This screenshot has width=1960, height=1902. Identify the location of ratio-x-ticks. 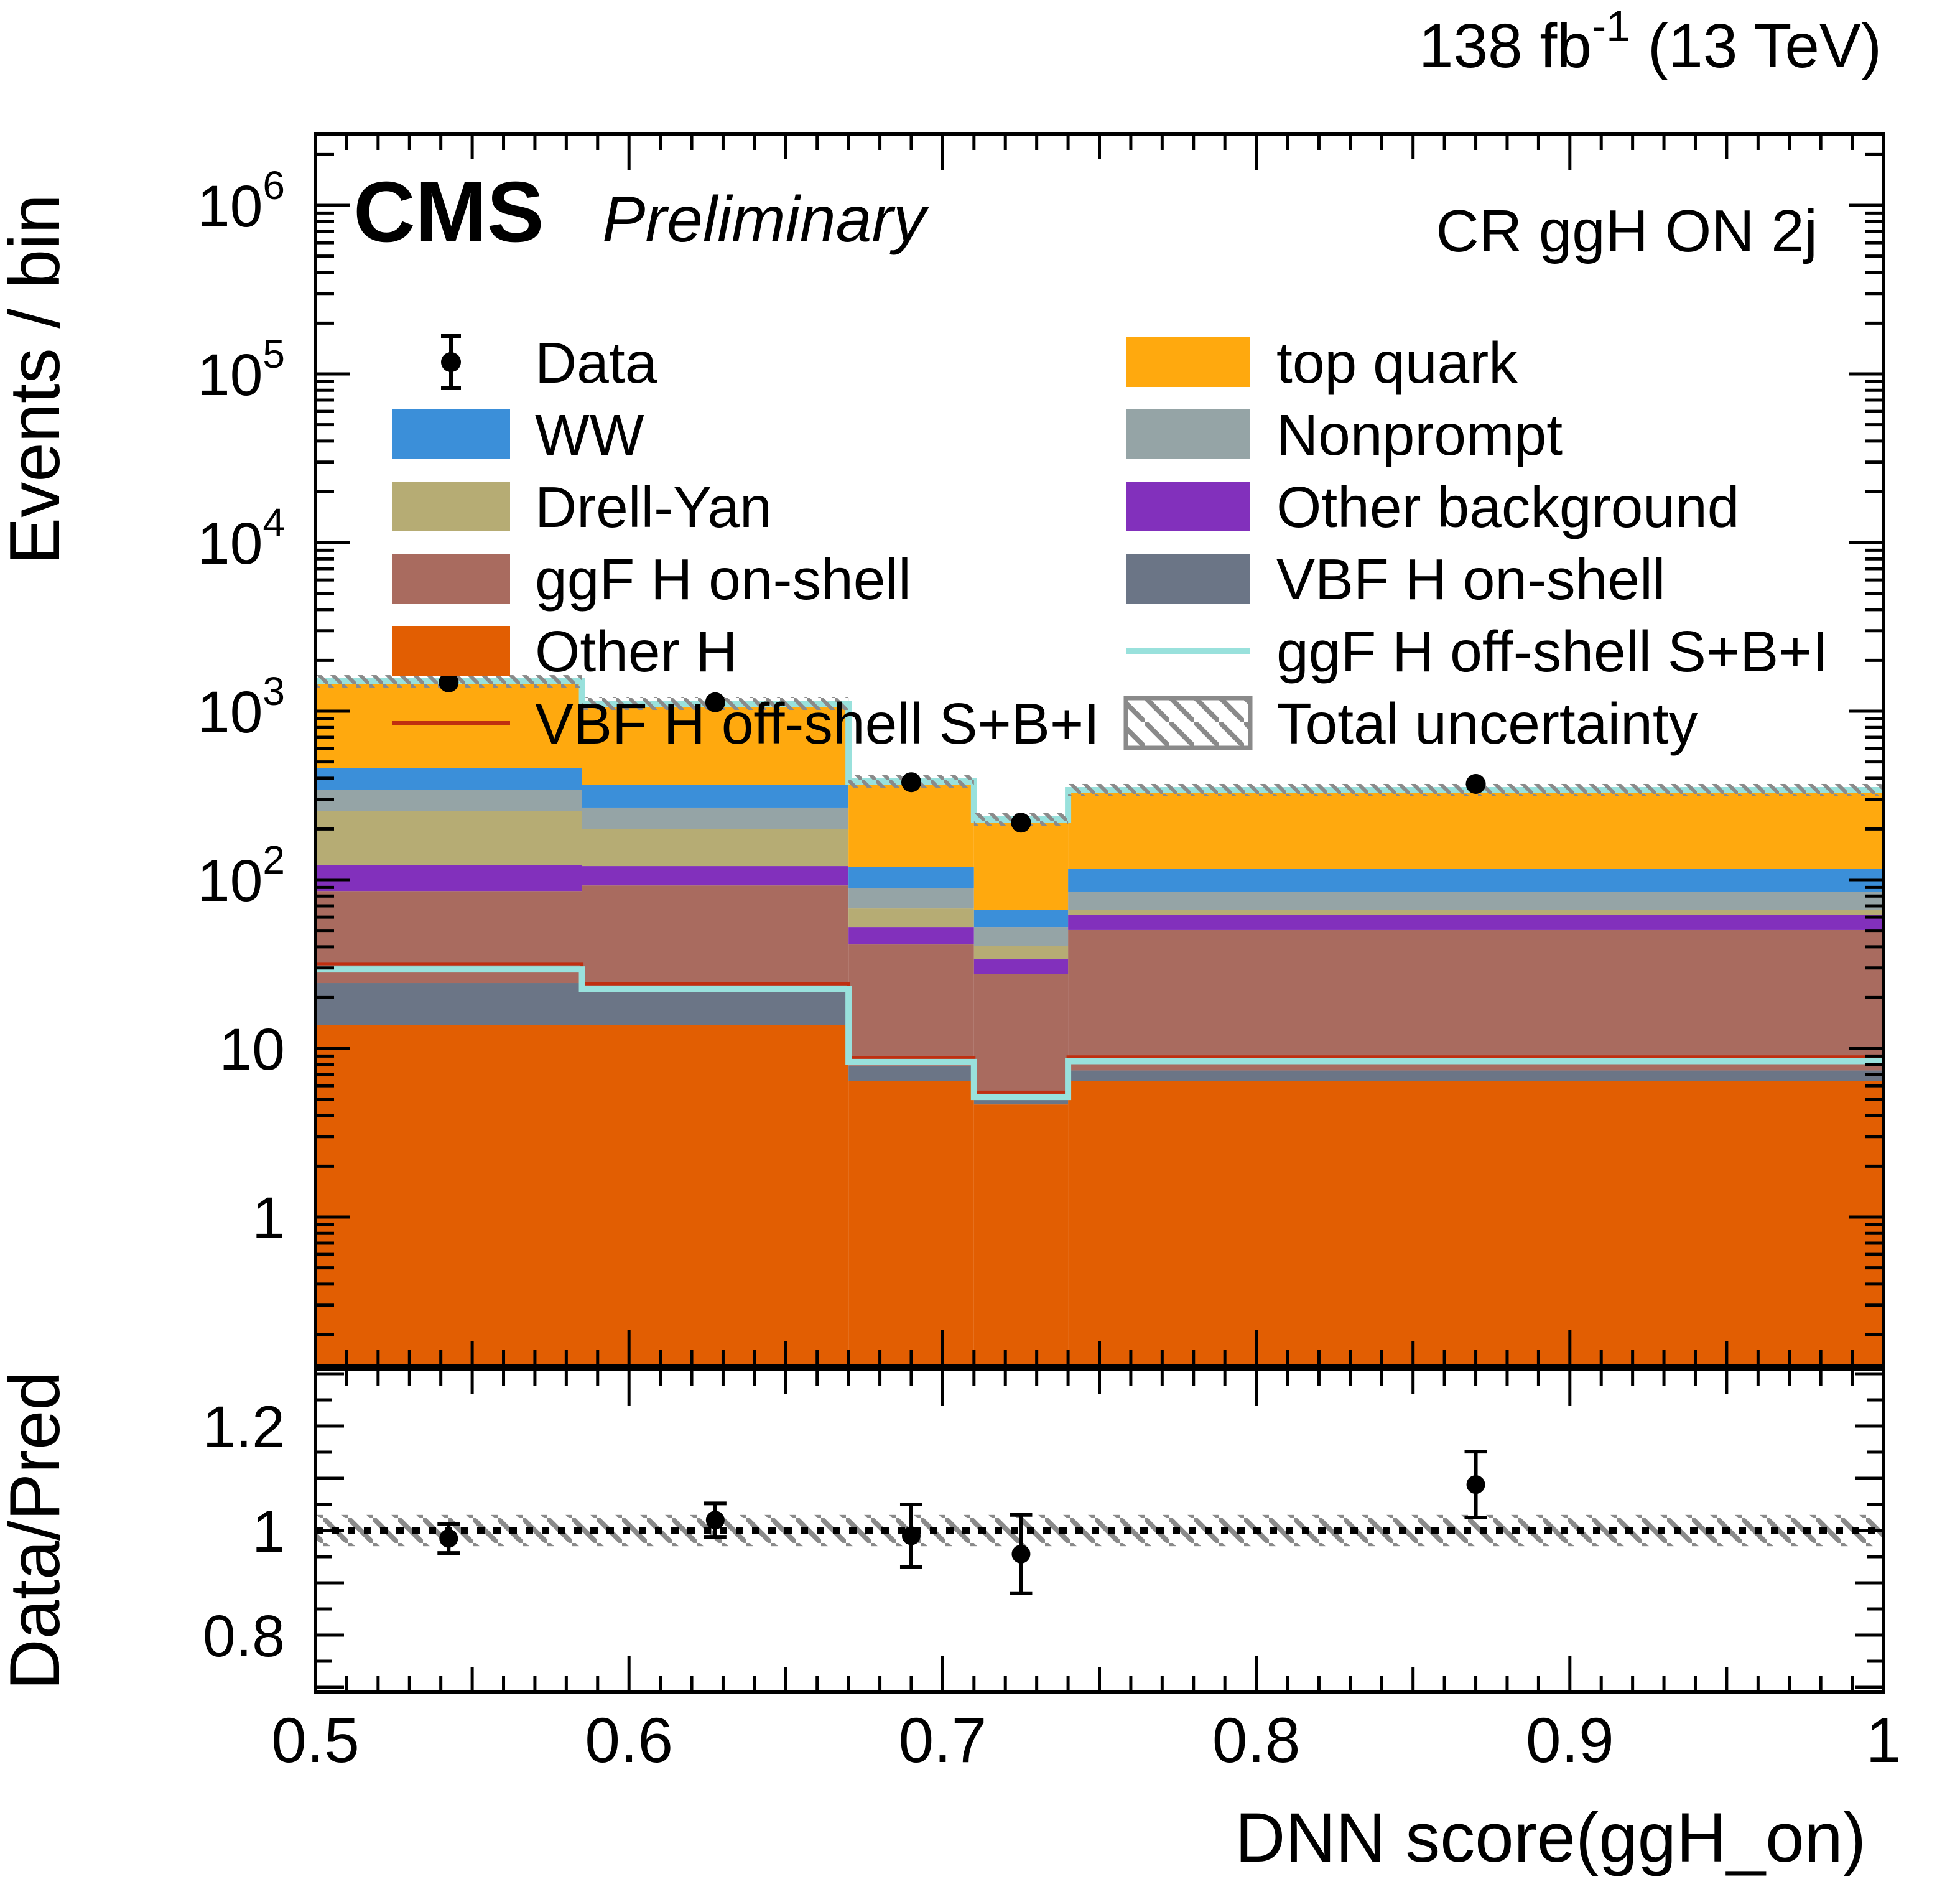
(1099, 1530).